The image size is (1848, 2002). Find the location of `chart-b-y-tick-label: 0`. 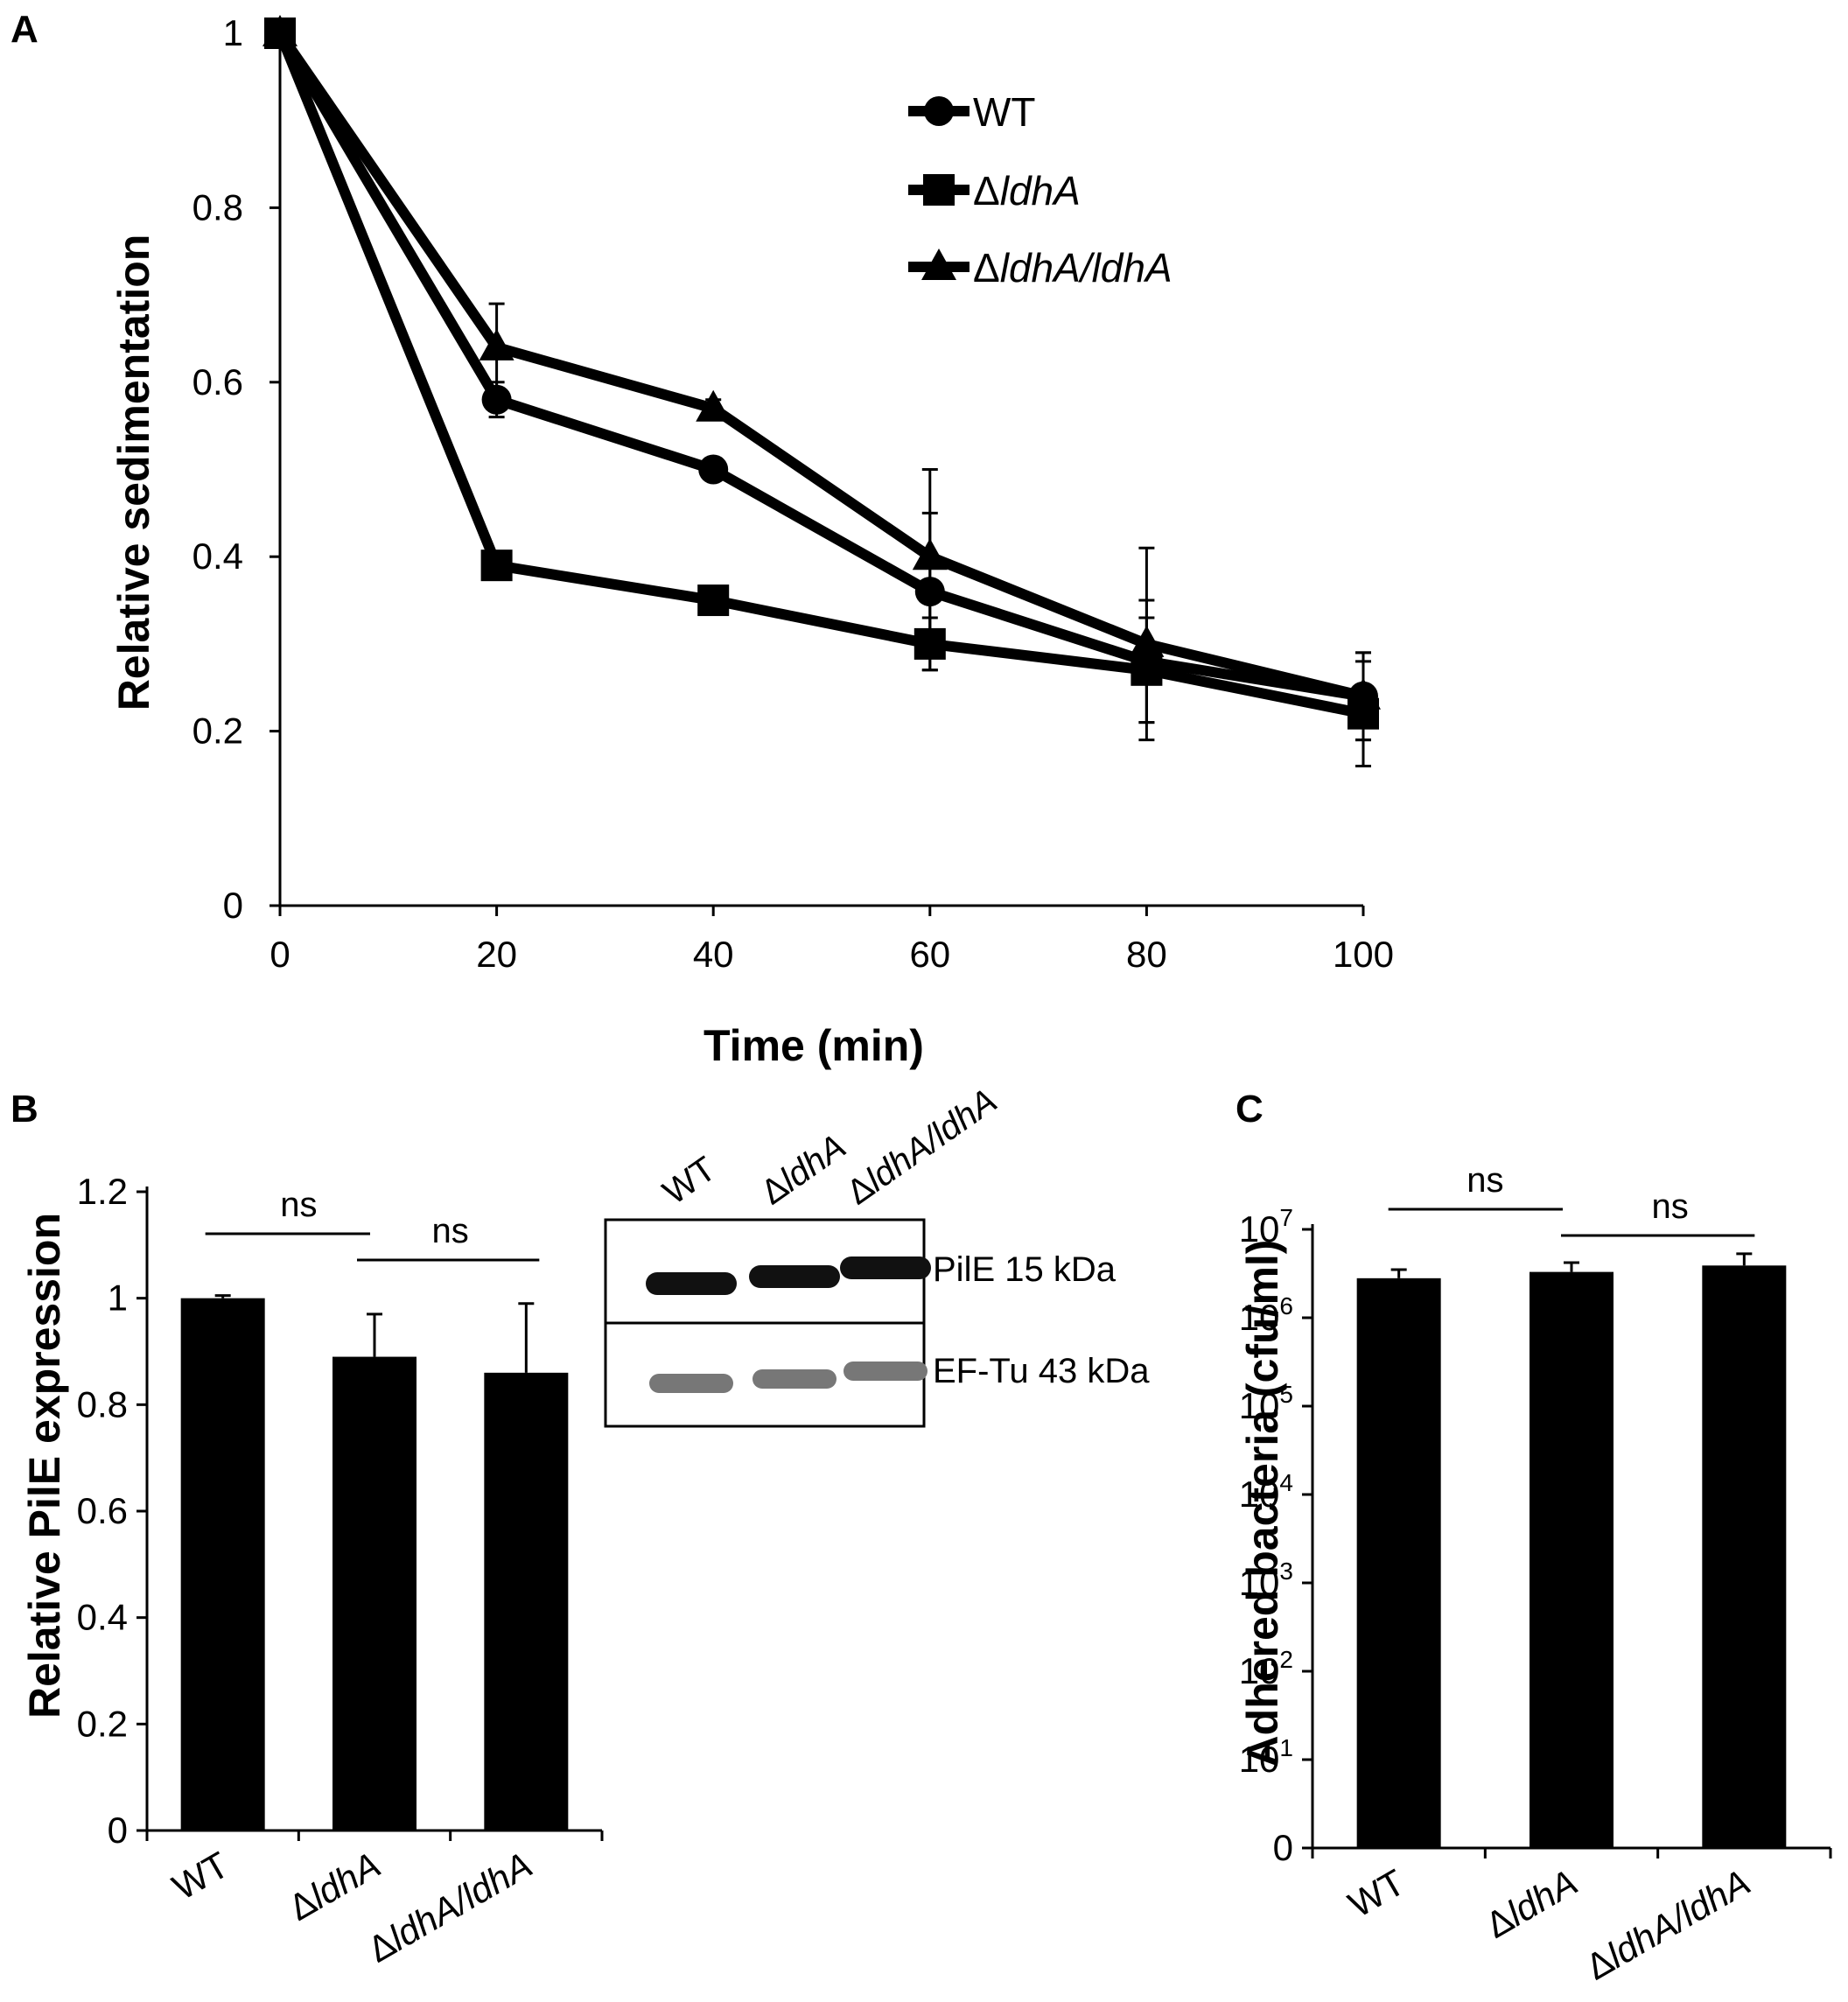

chart-b-y-tick-label: 0 is located at coordinates (118, 1830).